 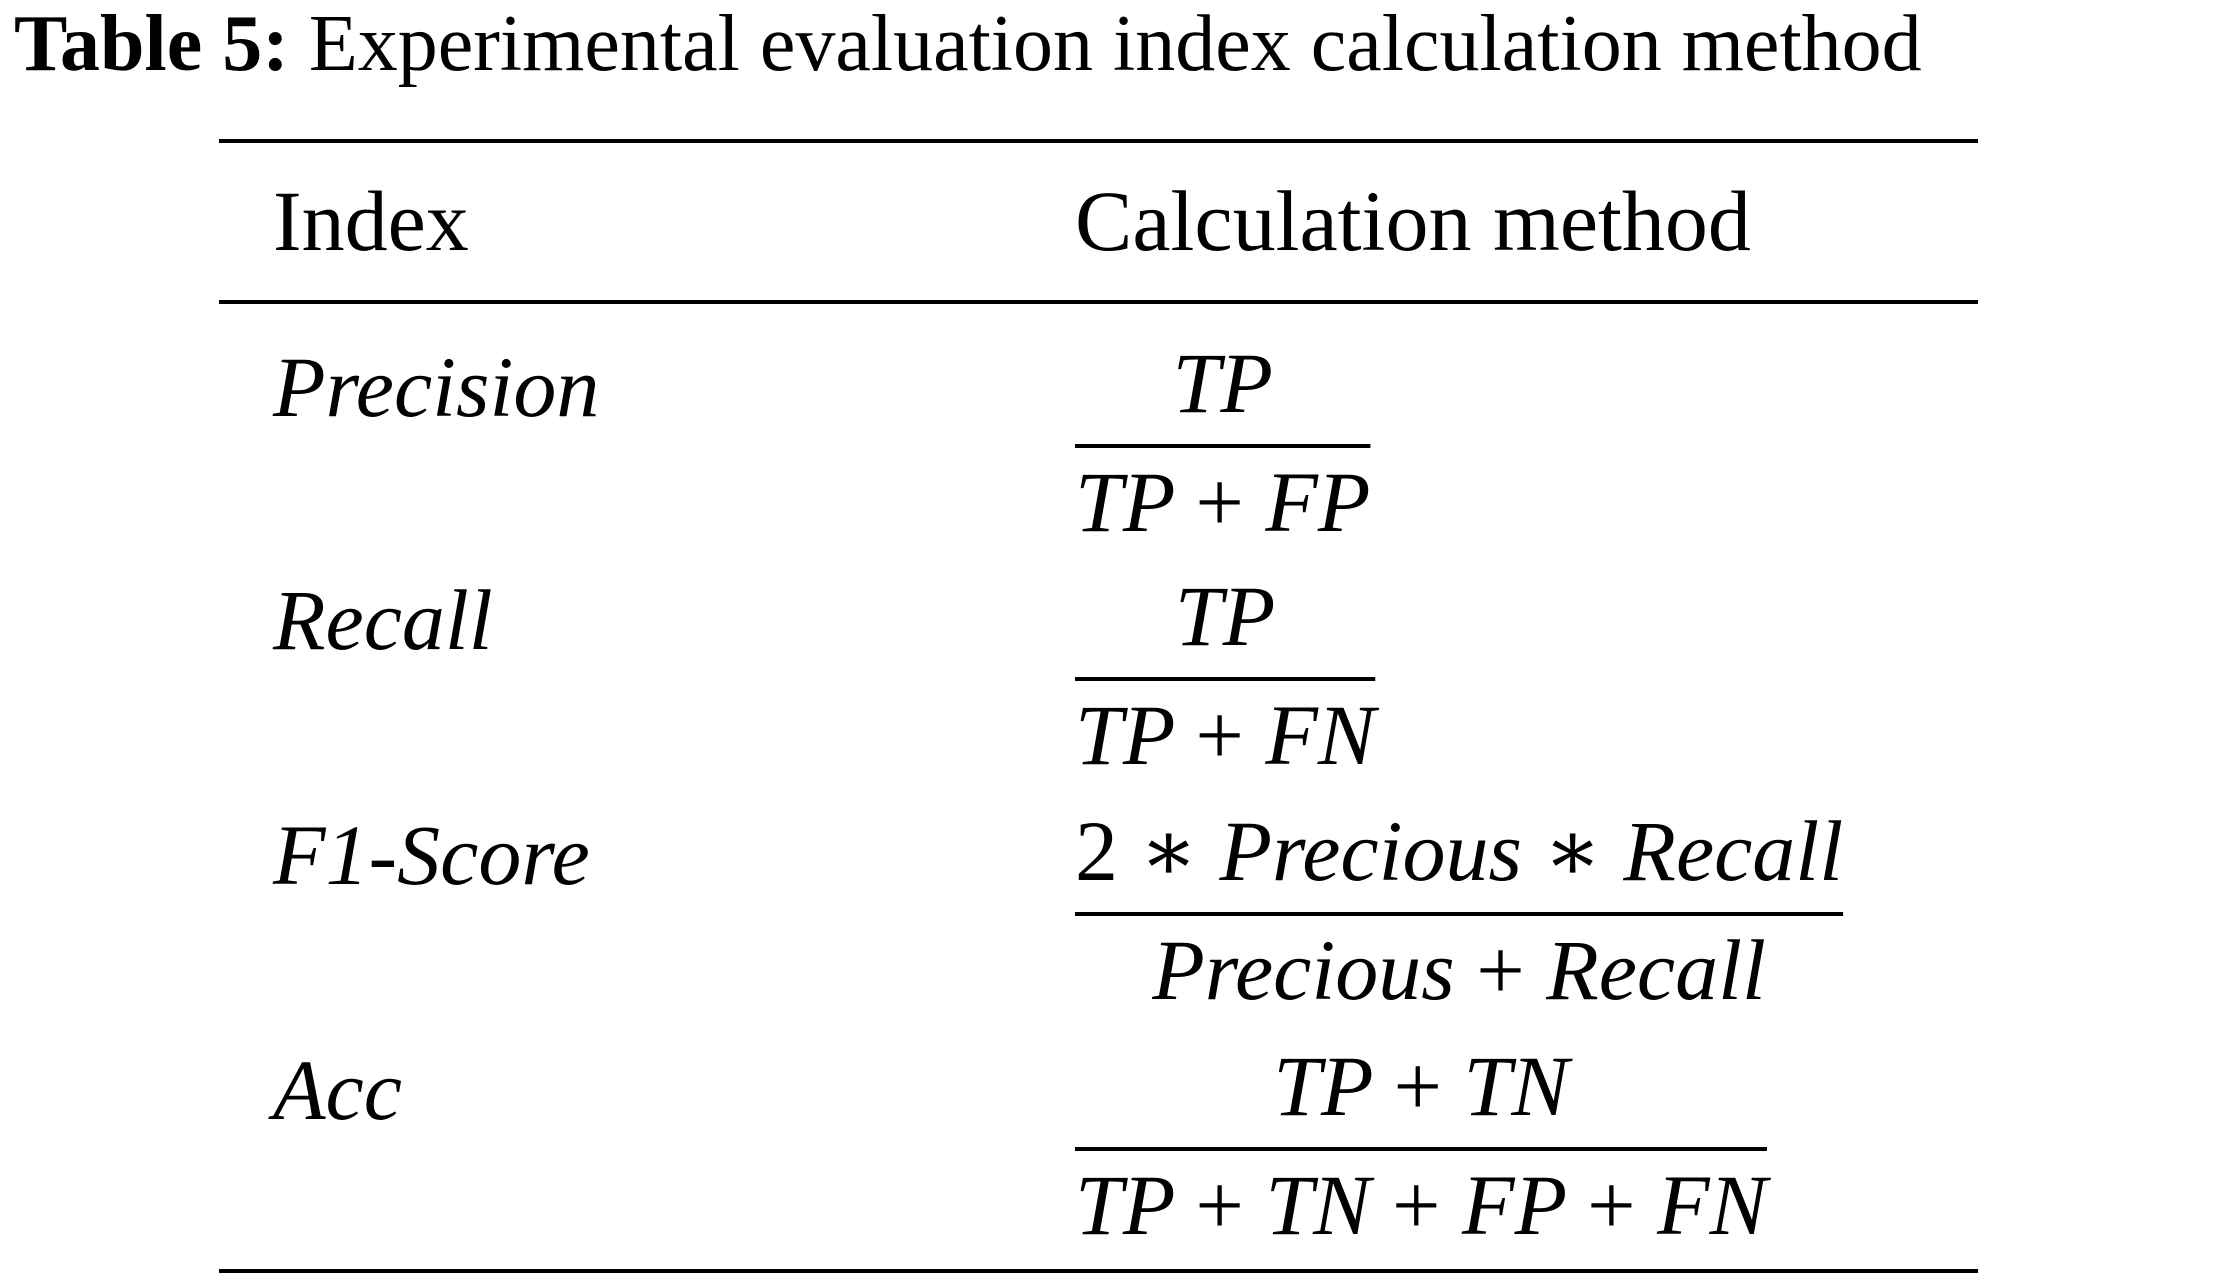 I want to click on header-method: Calculation method, so click(x=1413, y=221).